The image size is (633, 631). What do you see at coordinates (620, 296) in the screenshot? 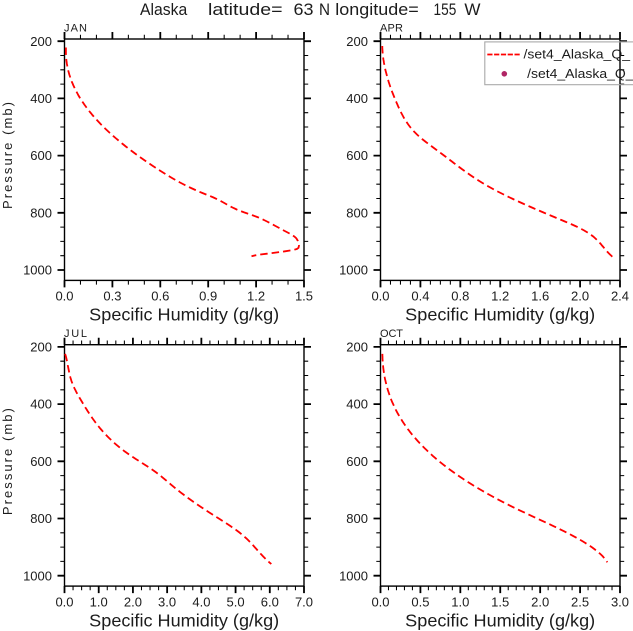
I see `svg-text: 2.4` at bounding box center [620, 296].